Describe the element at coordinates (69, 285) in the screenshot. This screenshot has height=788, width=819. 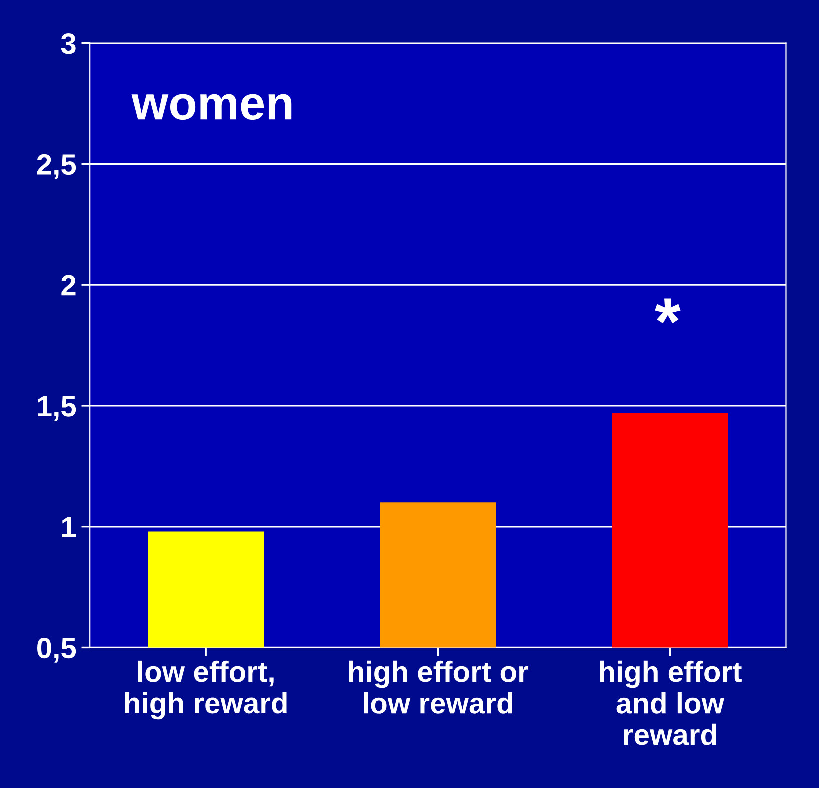
I see `y-tick-label: 2` at that location.